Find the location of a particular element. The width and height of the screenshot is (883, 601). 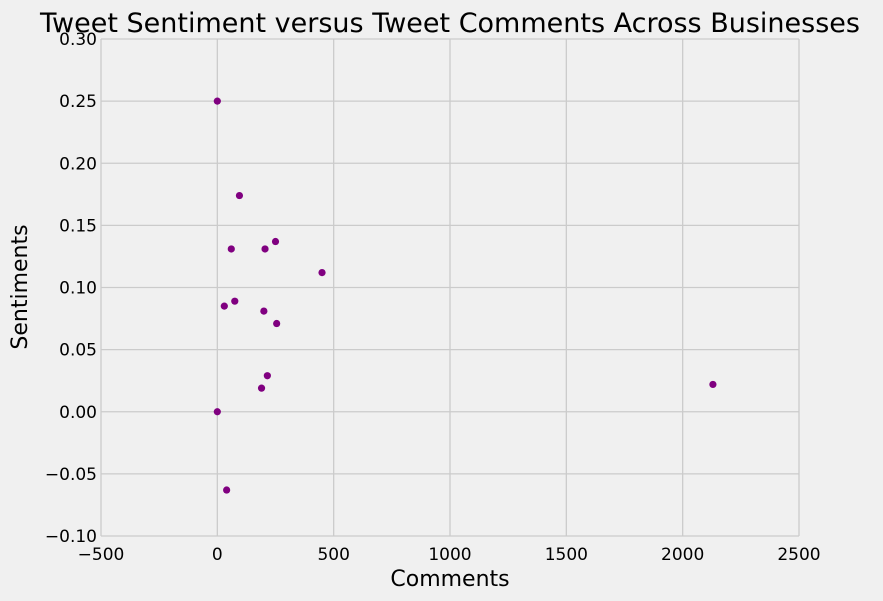

y-tick-label: −0.10 is located at coordinates (71, 537).